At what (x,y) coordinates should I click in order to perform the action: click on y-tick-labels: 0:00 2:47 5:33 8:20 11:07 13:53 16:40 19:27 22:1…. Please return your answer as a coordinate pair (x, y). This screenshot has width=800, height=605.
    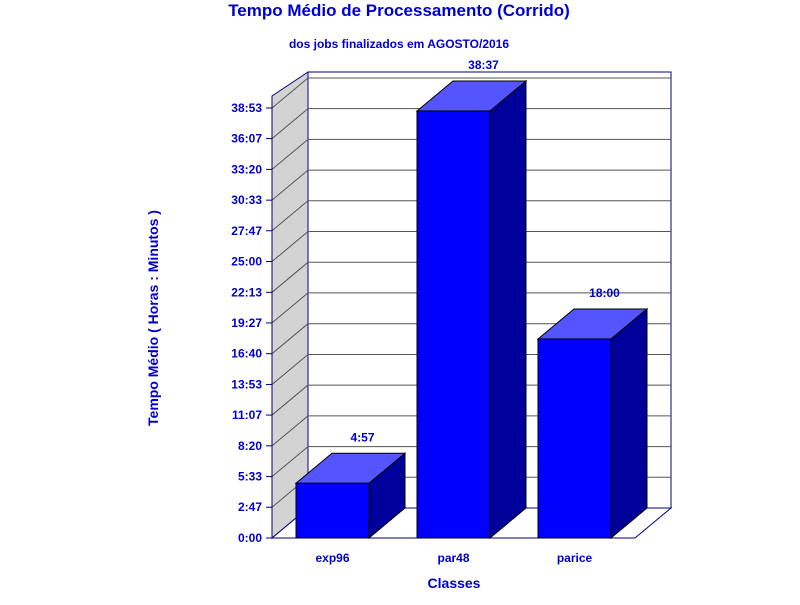
    Looking at the image, I should click on (246, 323).